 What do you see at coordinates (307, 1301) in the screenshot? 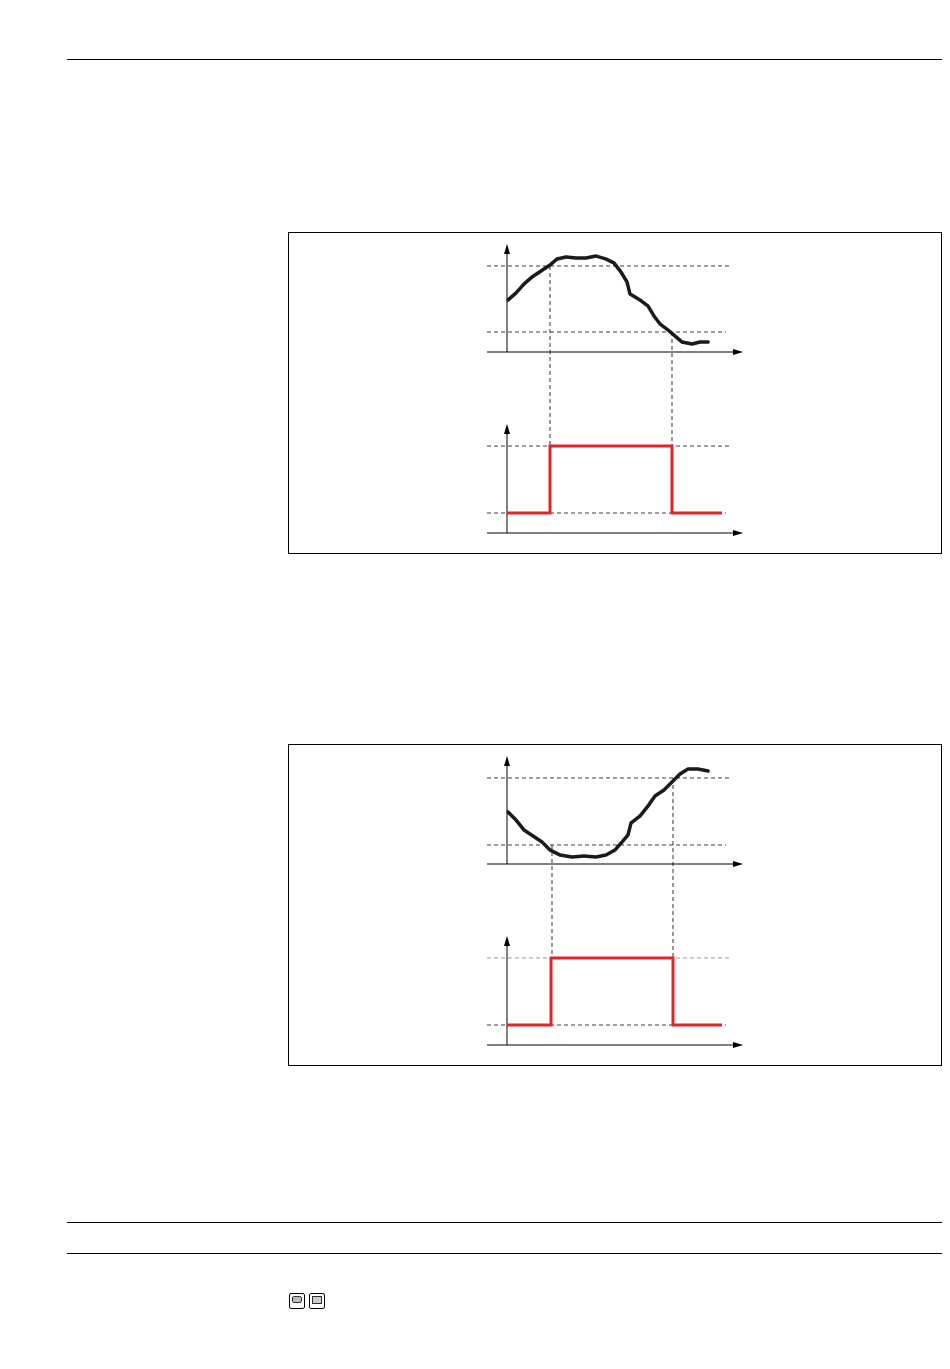
I see `device-icons` at bounding box center [307, 1301].